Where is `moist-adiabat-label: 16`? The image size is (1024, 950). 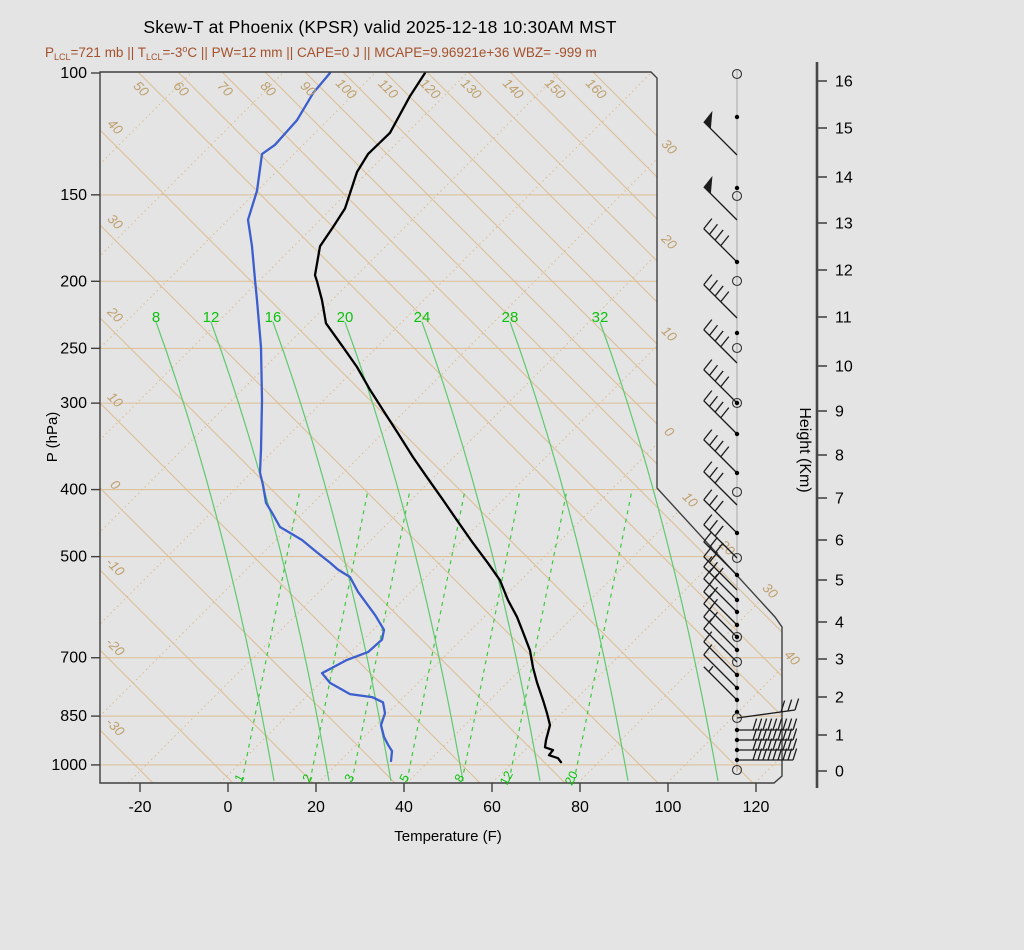 moist-adiabat-label: 16 is located at coordinates (273, 317).